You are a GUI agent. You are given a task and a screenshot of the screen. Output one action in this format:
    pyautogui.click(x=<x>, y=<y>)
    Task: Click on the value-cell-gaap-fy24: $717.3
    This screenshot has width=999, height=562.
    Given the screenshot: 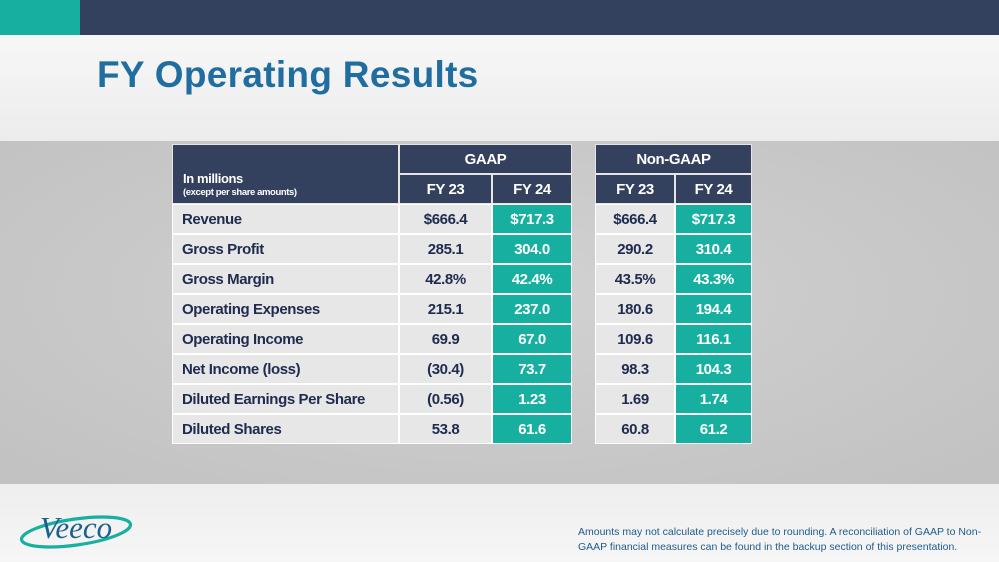 What is the action you would take?
    pyautogui.click(x=532, y=219)
    